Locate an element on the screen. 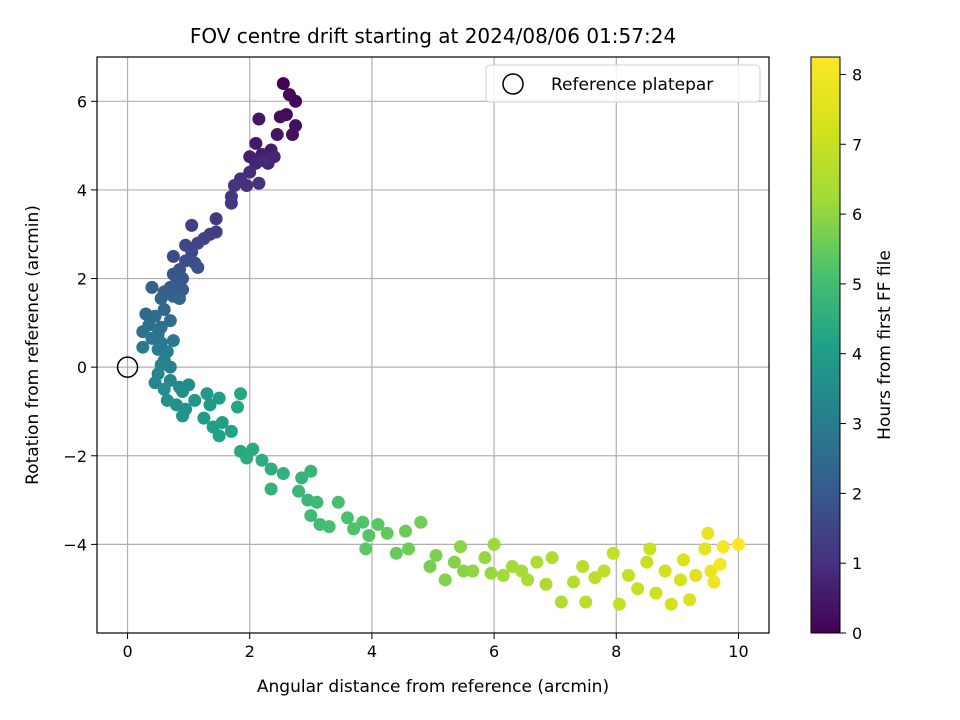 The width and height of the screenshot is (960, 720). x-axis-ticks: 0 2 4 6 8 10 is located at coordinates (435, 647).